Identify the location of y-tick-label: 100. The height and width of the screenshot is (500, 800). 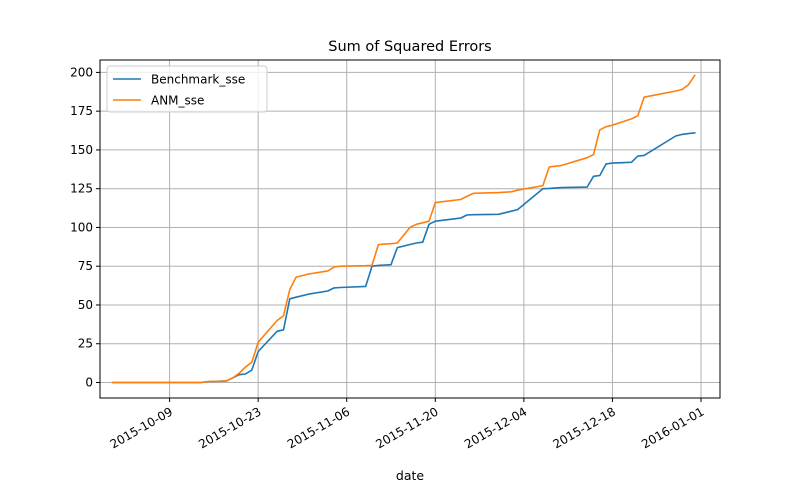
(81, 227).